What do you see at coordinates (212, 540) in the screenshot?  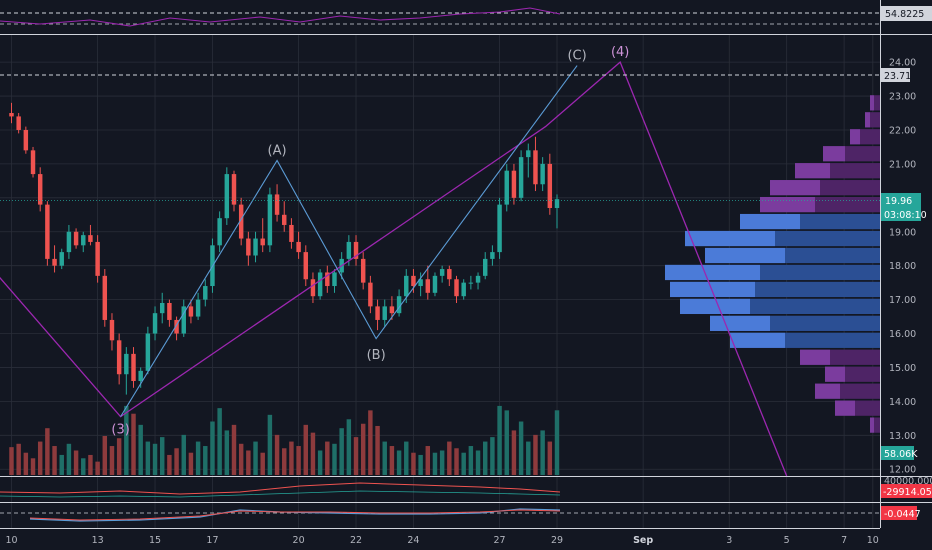 I see `time-tick-label: 17` at bounding box center [212, 540].